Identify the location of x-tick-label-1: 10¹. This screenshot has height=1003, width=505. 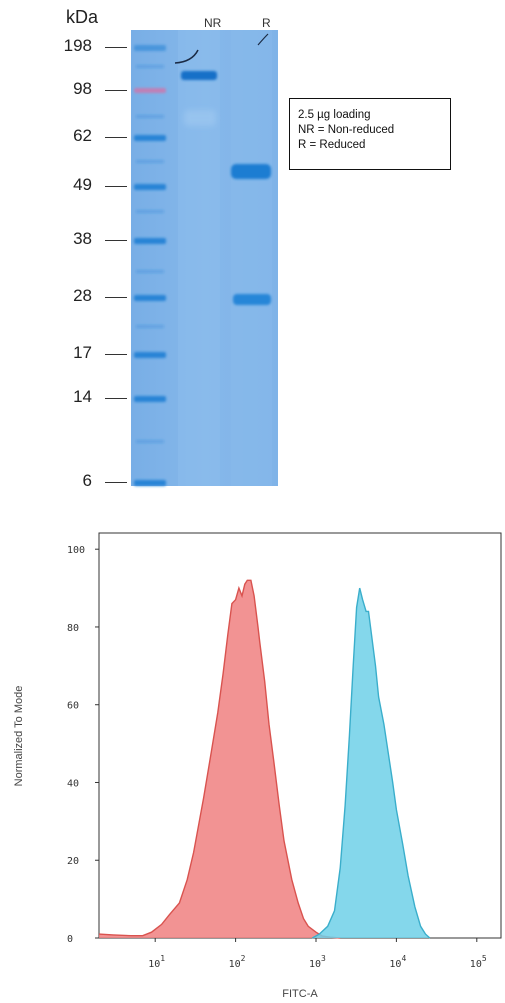
(156, 962).